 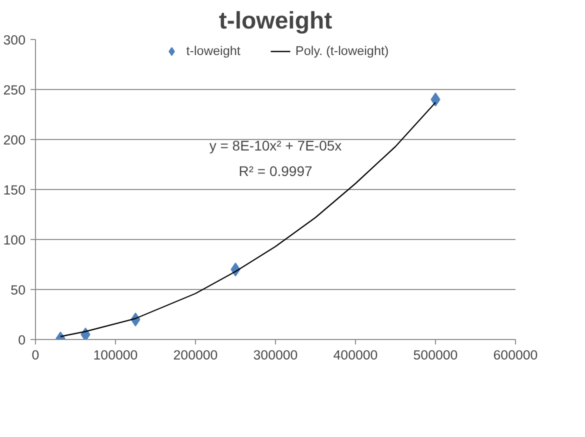 What do you see at coordinates (275, 21) in the screenshot?
I see `chart-title: t-loweight` at bounding box center [275, 21].